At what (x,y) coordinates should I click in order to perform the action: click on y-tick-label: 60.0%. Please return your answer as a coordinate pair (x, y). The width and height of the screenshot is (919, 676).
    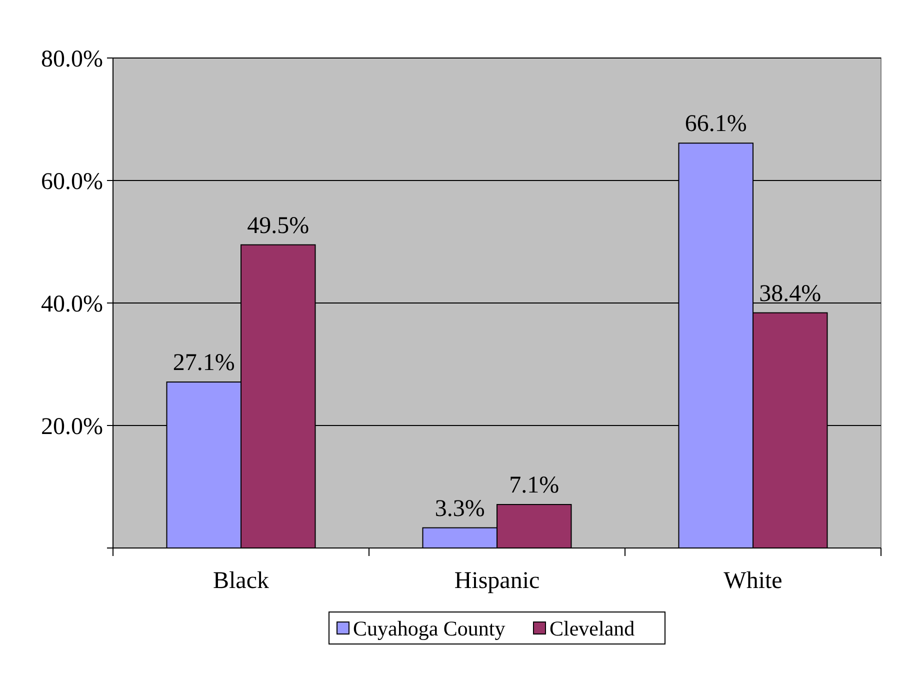
    Looking at the image, I should click on (72, 181).